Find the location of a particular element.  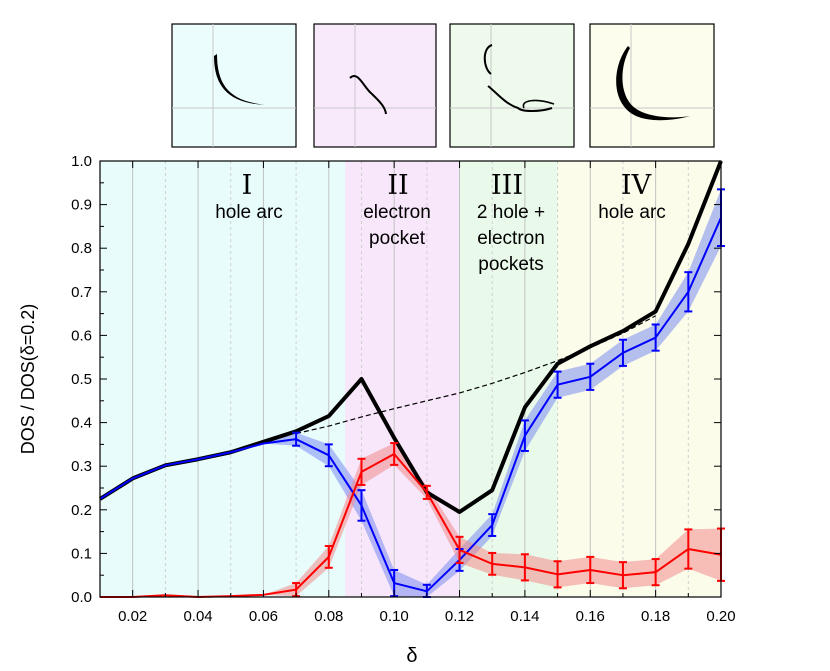

x-tick-label: 0.18 is located at coordinates (655, 616).